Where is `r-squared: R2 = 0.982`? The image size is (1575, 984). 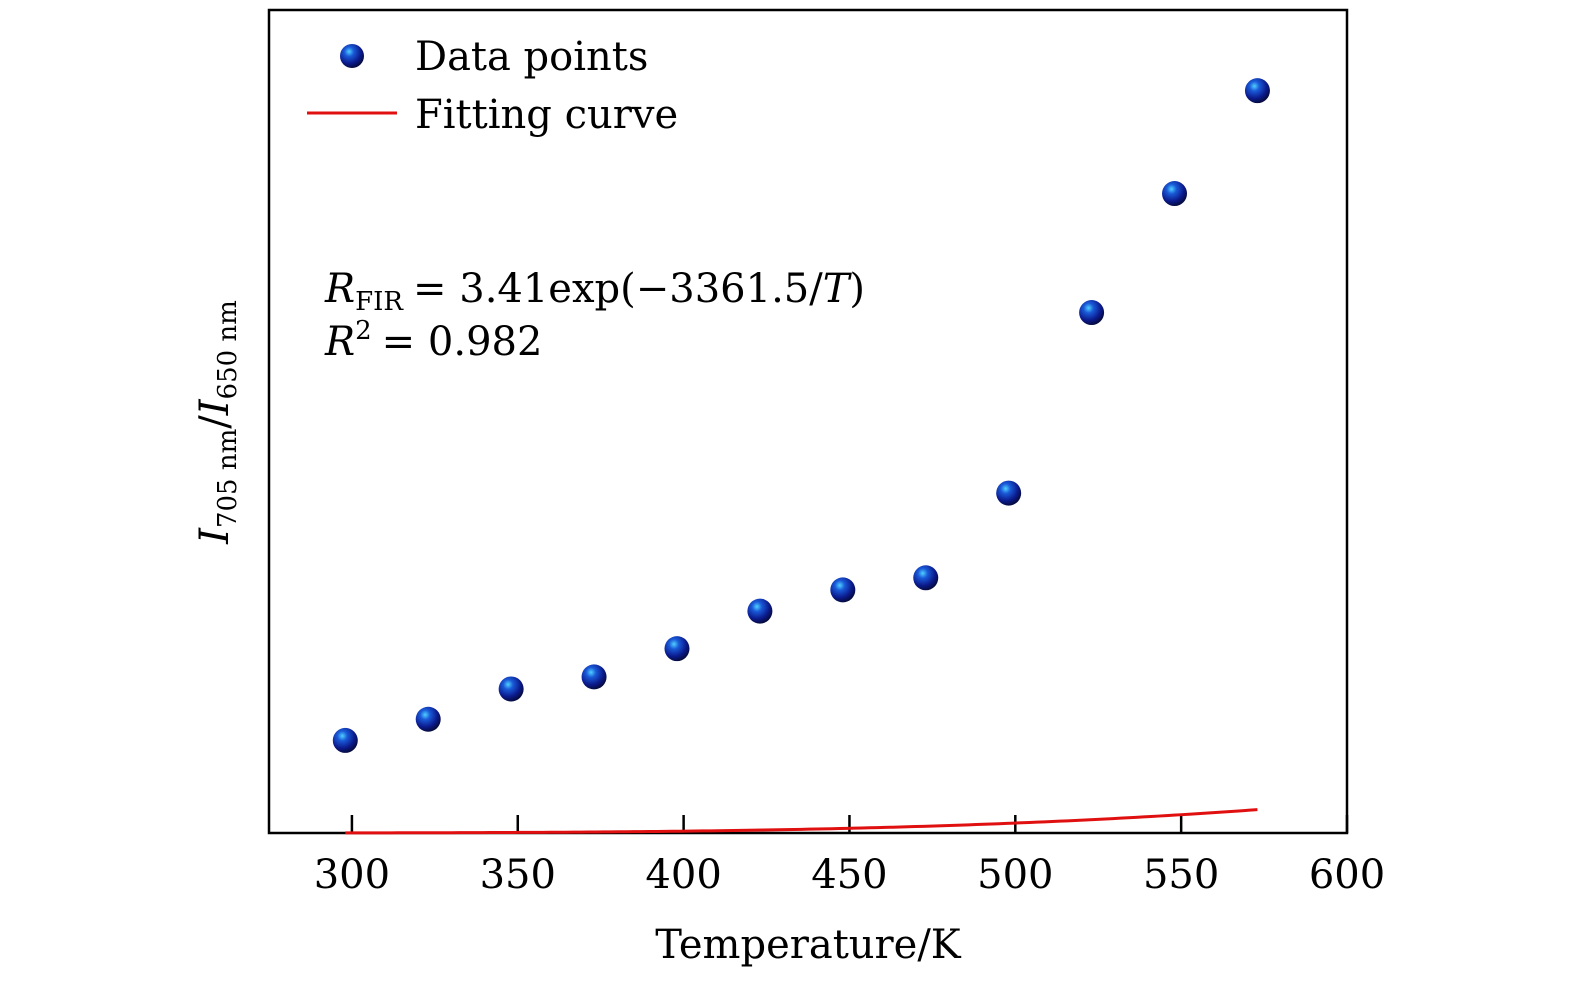
r-squared: R2 = 0.982 is located at coordinates (433, 340).